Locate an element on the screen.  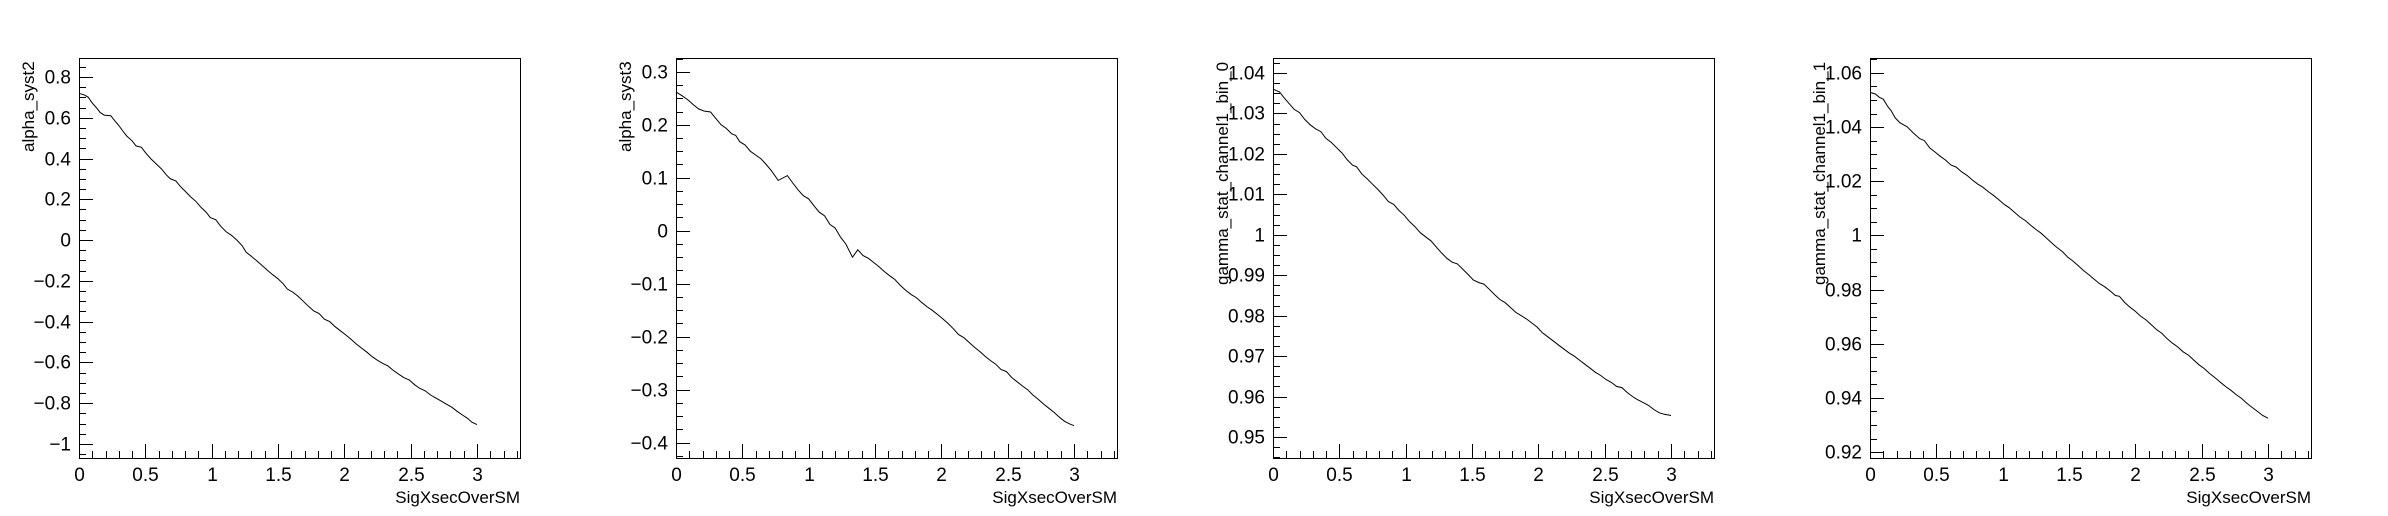
y-tick-label: −0.1 is located at coordinates (649, 285).